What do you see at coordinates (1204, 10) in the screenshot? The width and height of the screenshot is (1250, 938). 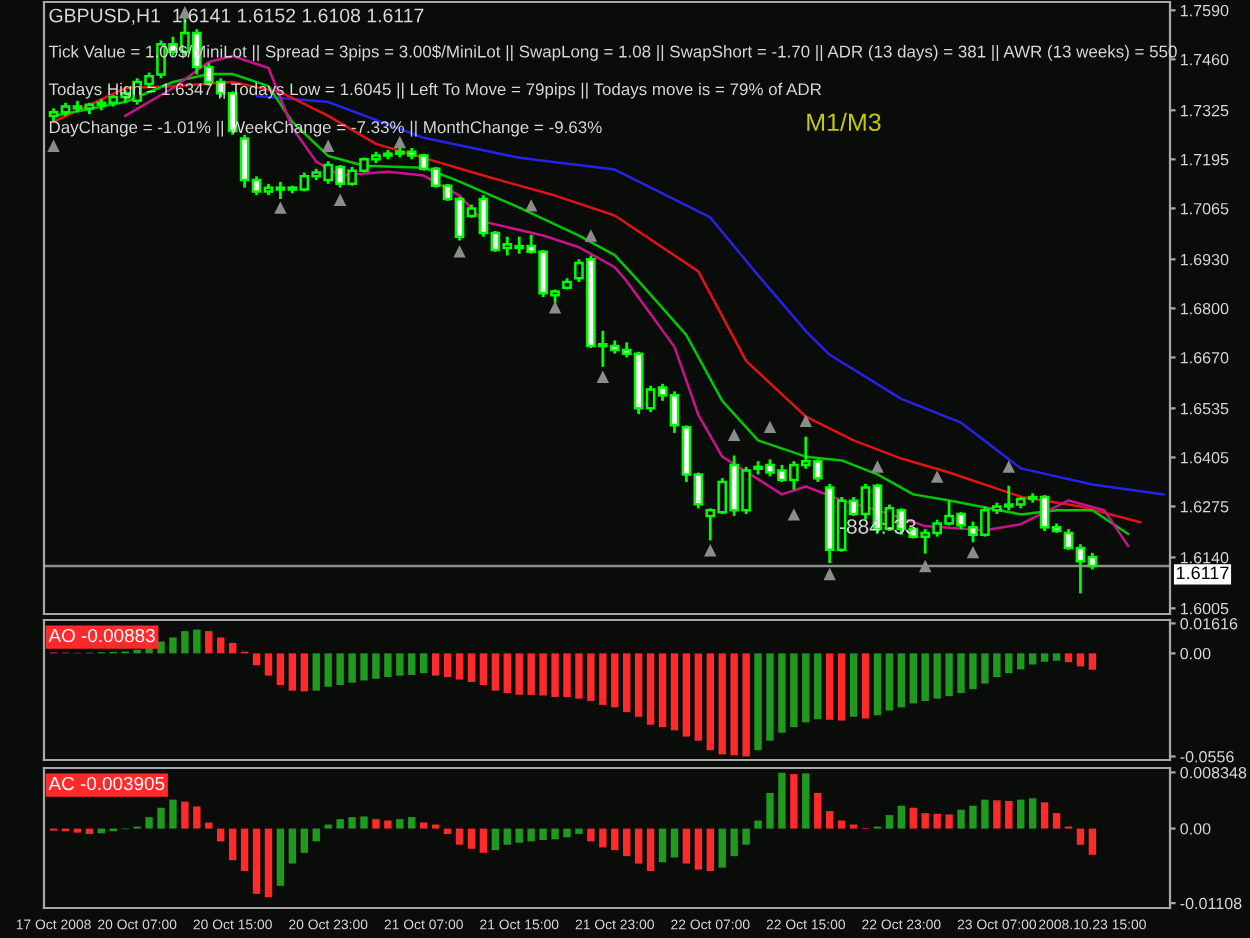 I see `y-tick-label: 1.7590` at bounding box center [1204, 10].